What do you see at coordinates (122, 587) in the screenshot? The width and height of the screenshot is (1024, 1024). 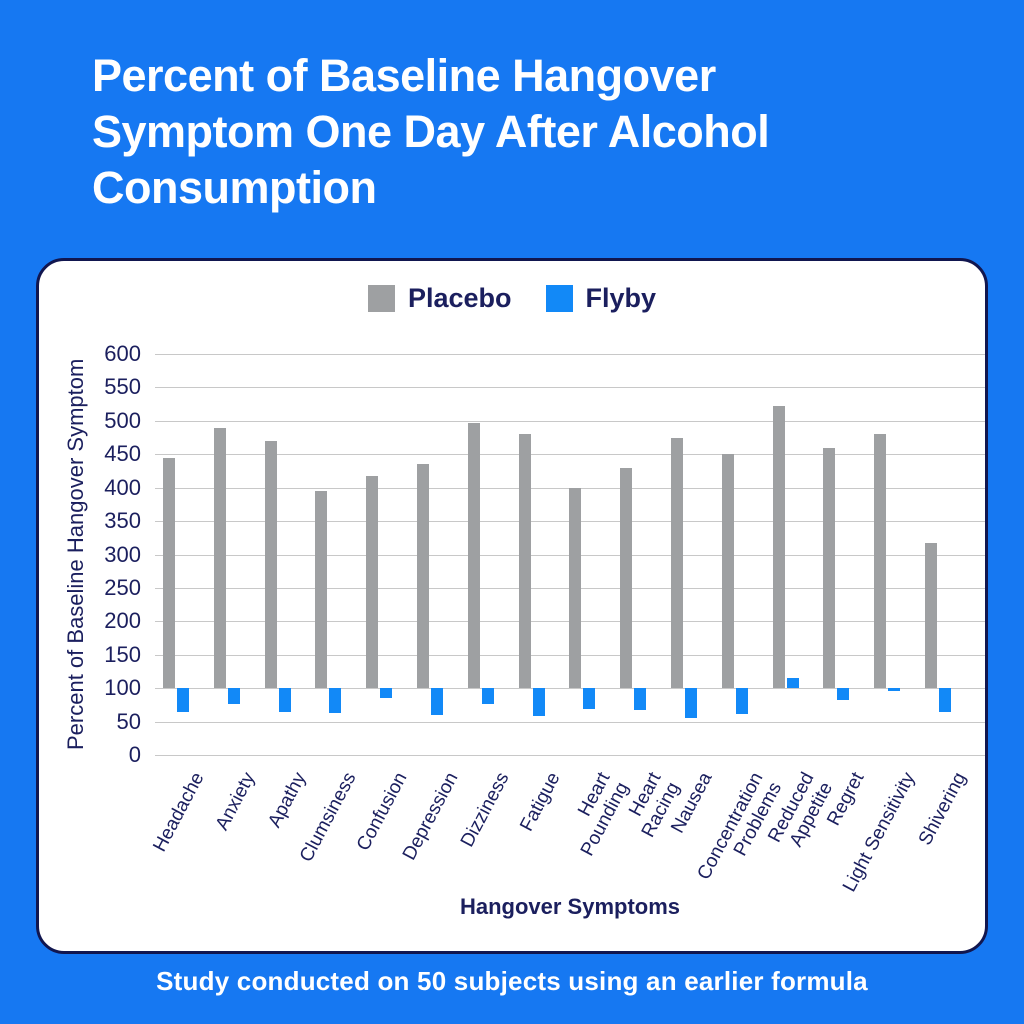 I see `y-tick-label: 250` at bounding box center [122, 587].